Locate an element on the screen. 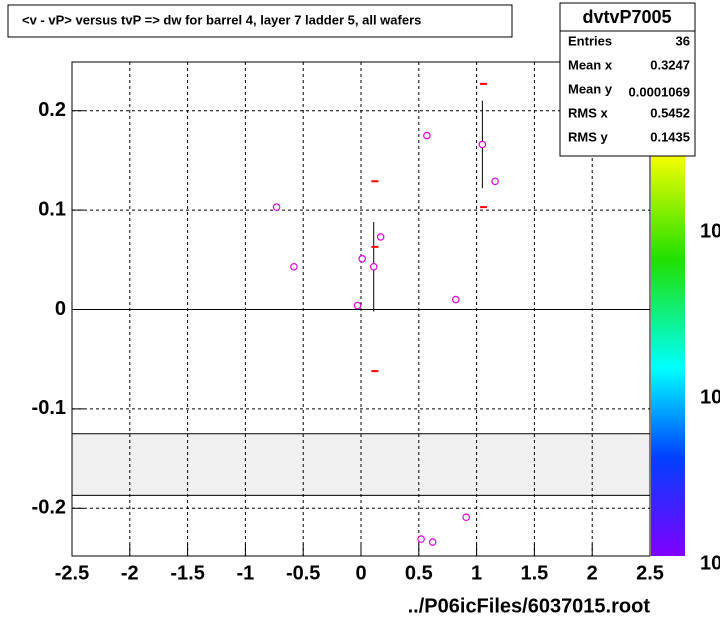  stats-label: Mean y is located at coordinates (590, 88).